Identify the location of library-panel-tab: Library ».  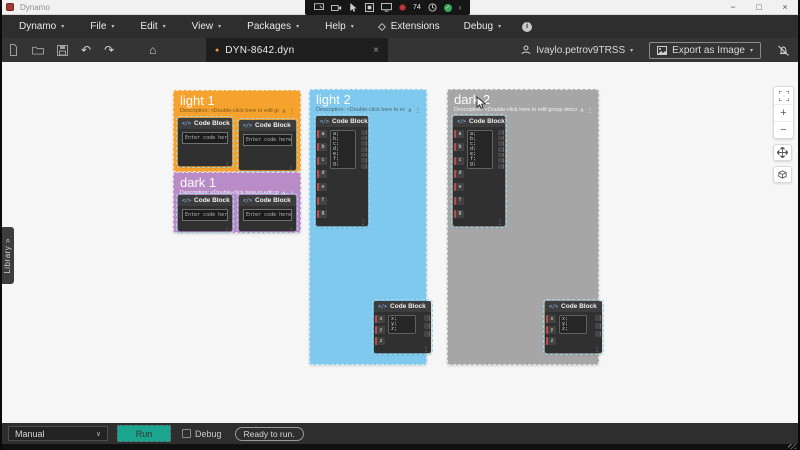
(7, 255).